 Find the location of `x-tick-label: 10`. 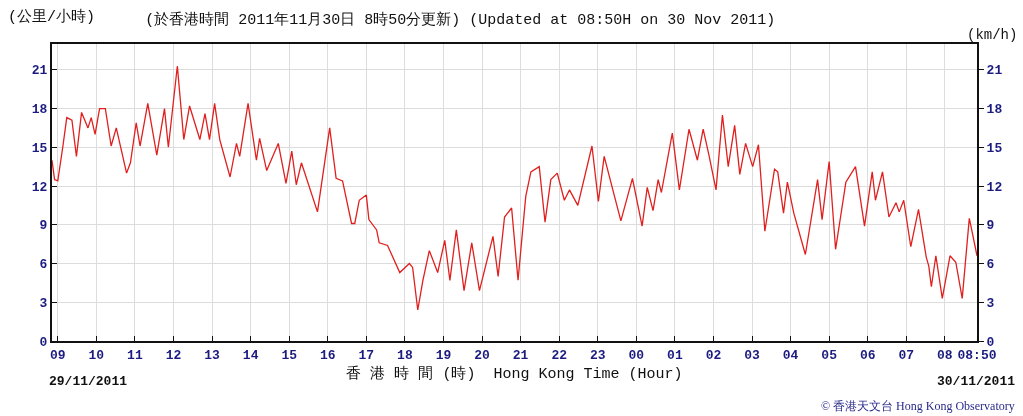

x-tick-label: 10 is located at coordinates (96, 355).